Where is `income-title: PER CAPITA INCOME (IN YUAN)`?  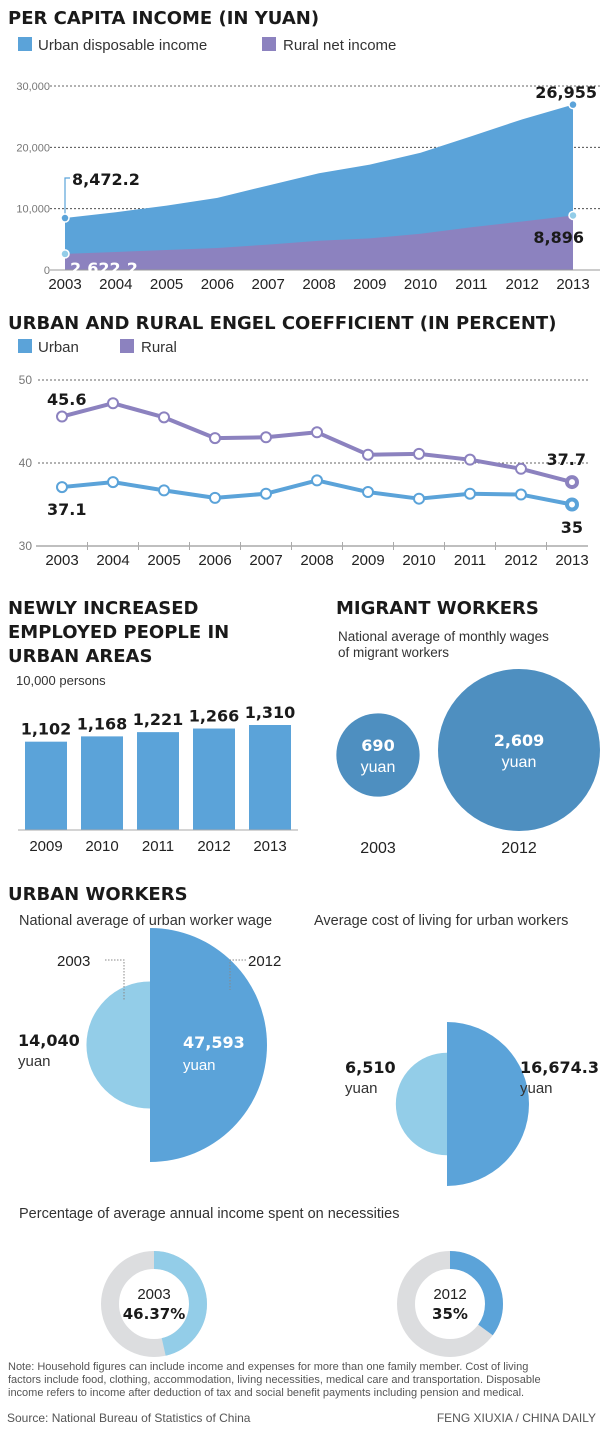
income-title: PER CAPITA INCOME (IN YUAN) is located at coordinates (163, 18).